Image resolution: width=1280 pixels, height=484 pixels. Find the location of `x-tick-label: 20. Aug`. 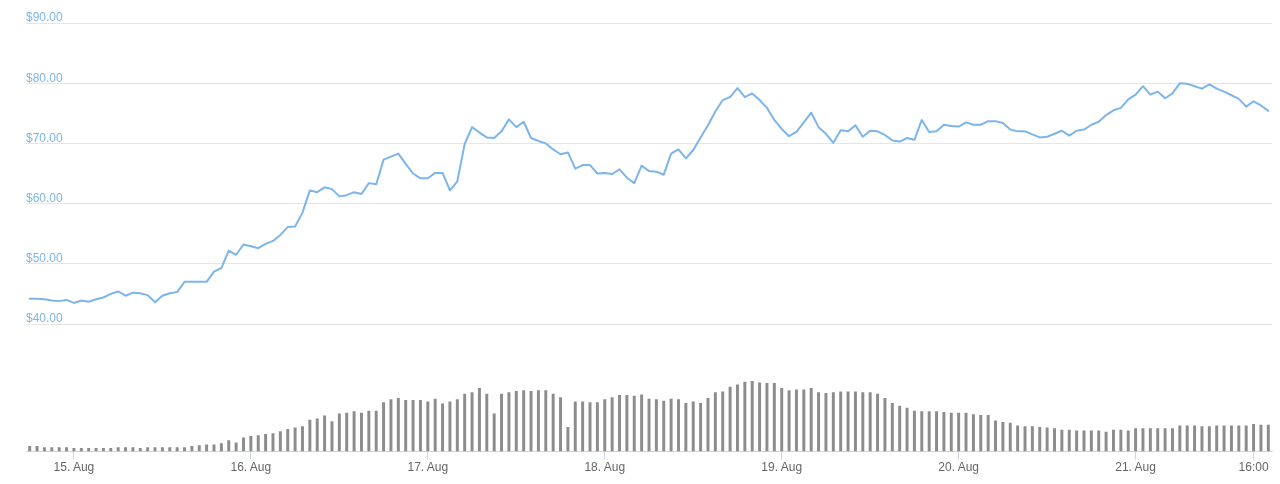

x-tick-label: 20. Aug is located at coordinates (959, 467).